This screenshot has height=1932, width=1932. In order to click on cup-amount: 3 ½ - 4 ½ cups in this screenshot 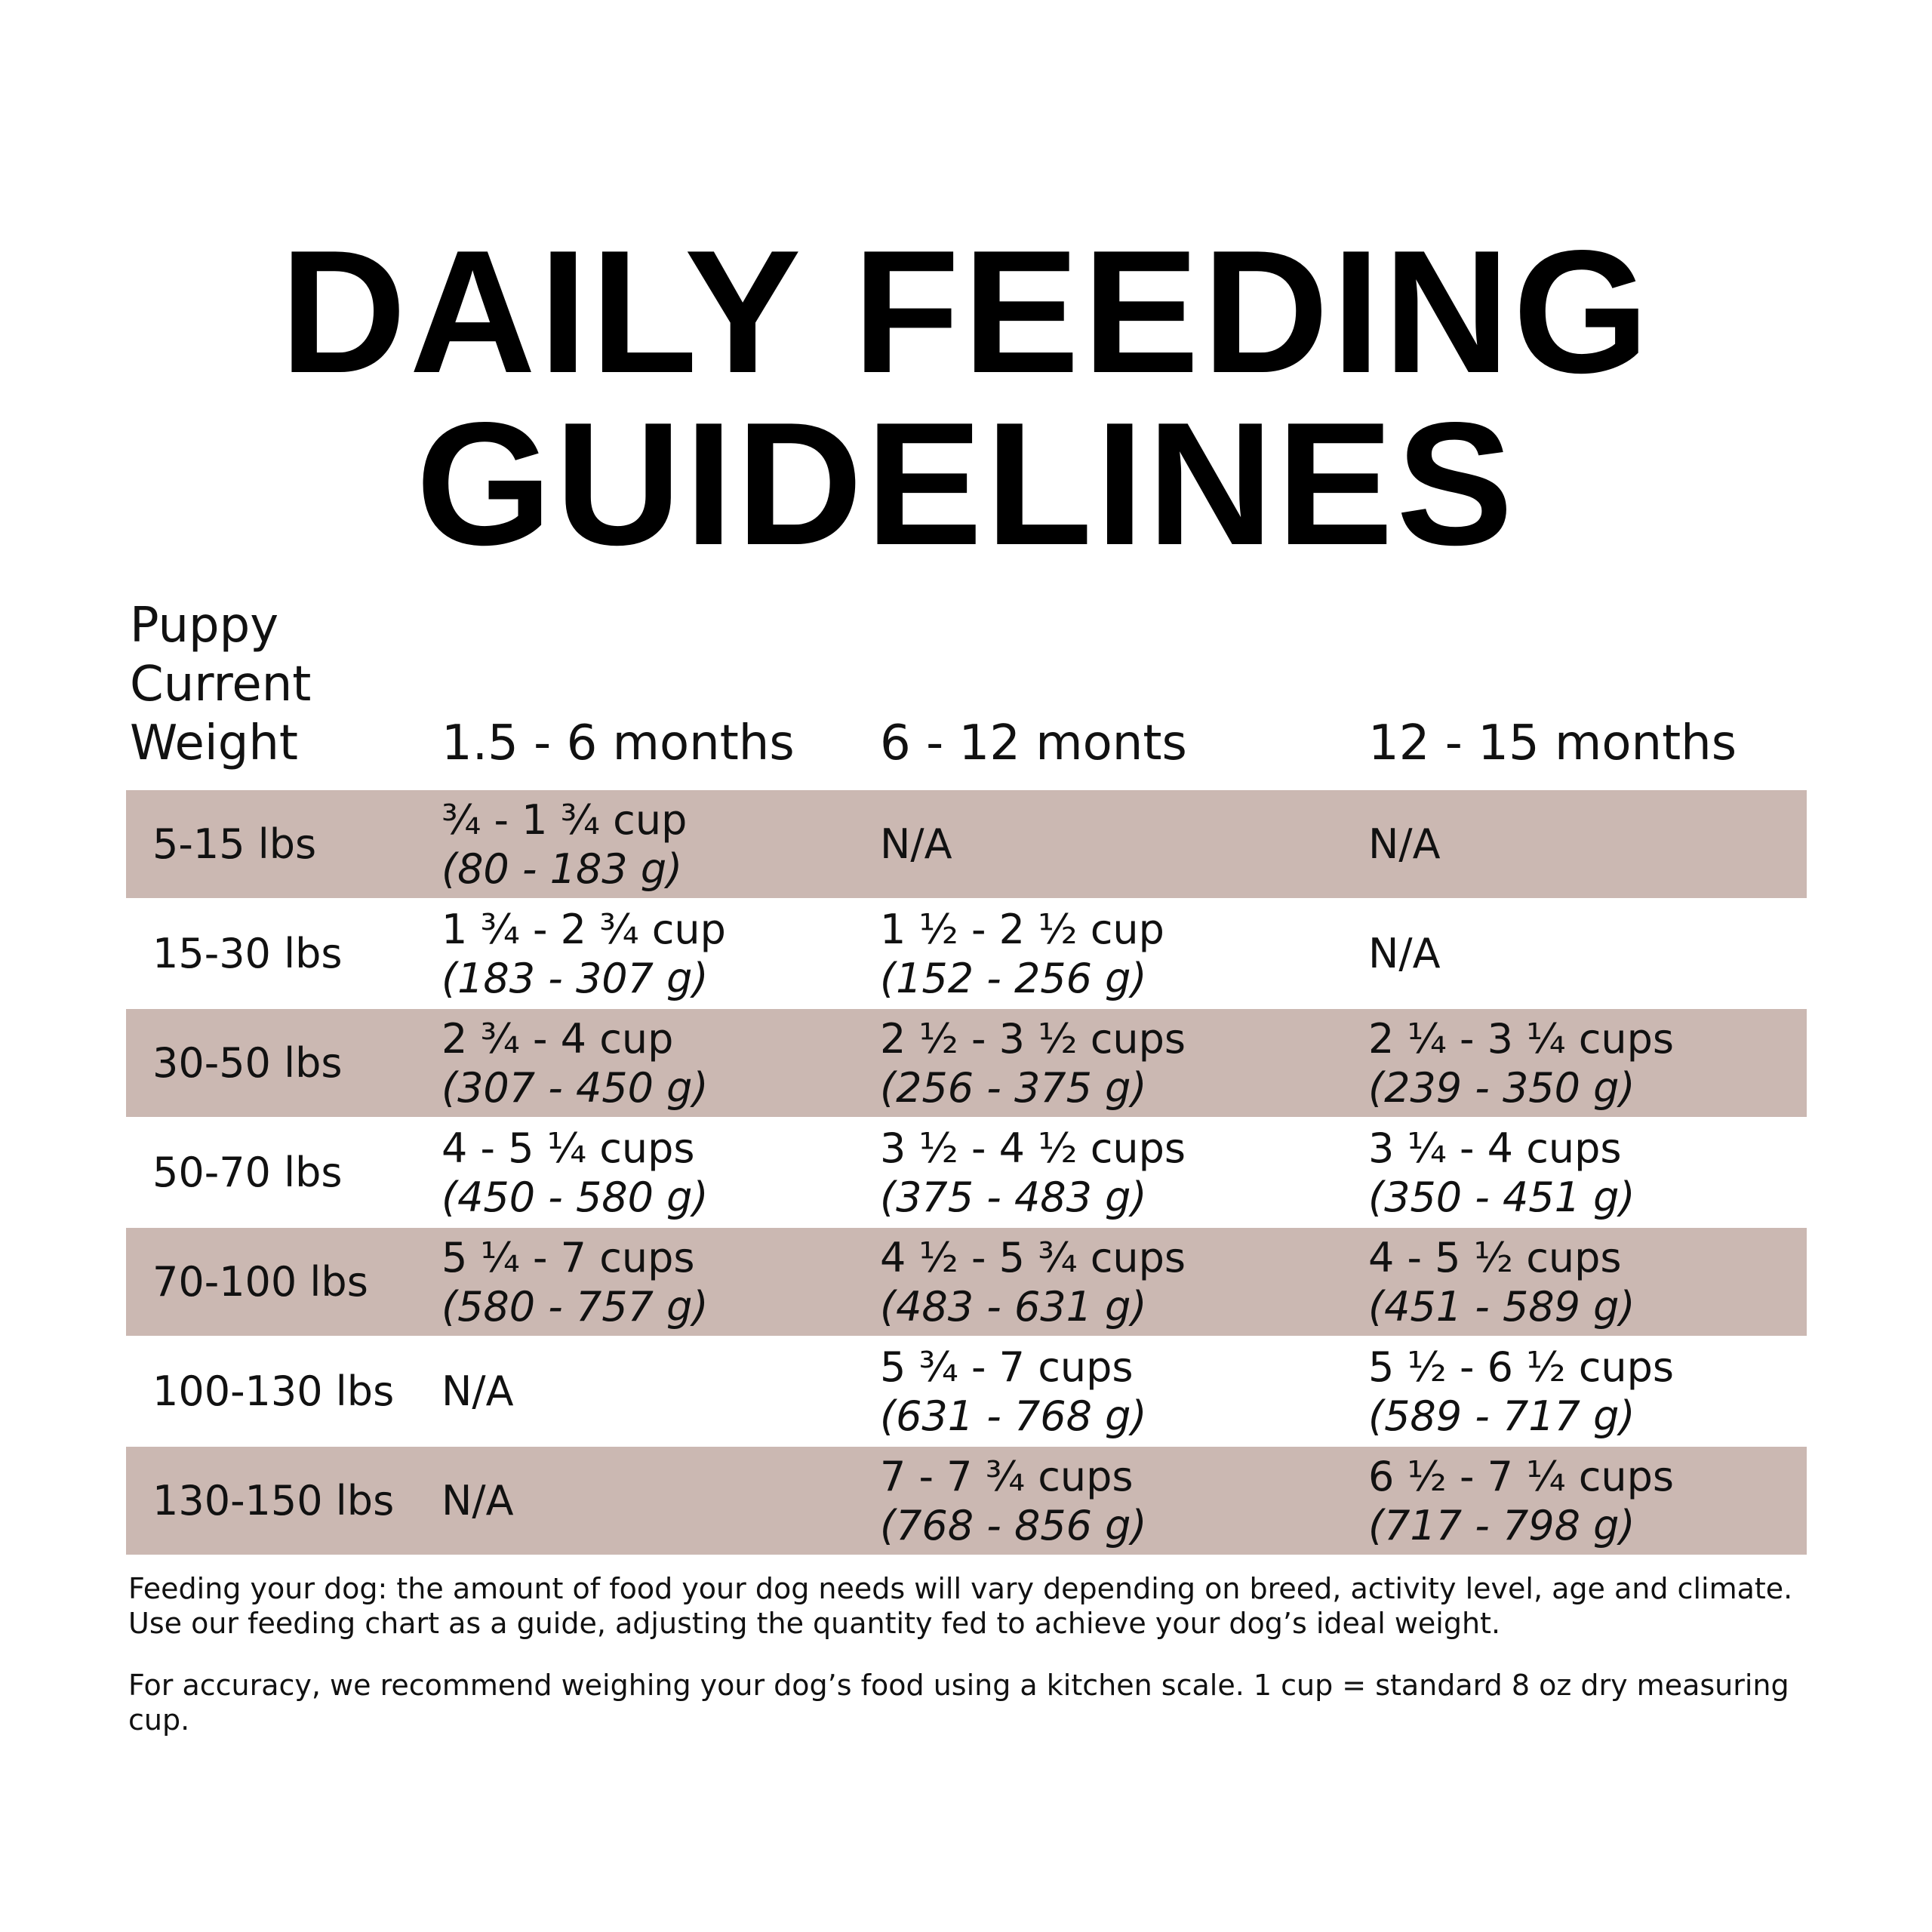, I will do `click(1033, 1148)`.